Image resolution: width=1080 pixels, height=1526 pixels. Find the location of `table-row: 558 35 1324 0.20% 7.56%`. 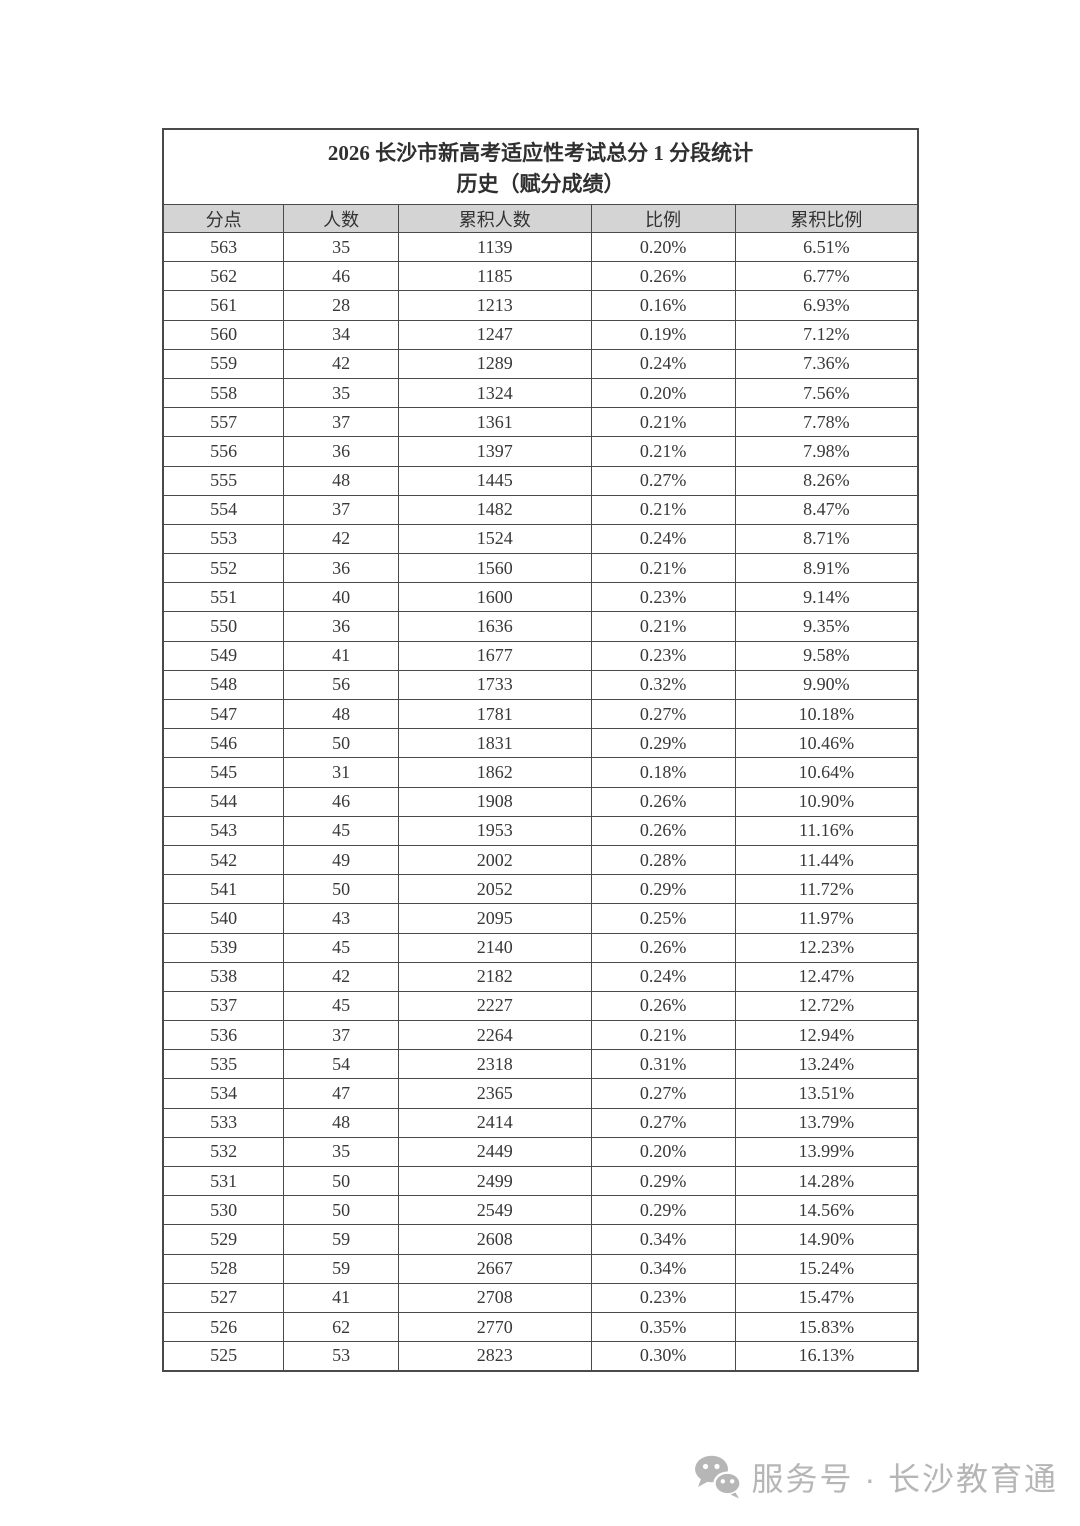

table-row: 558 35 1324 0.20% 7.56% is located at coordinates (540, 393).